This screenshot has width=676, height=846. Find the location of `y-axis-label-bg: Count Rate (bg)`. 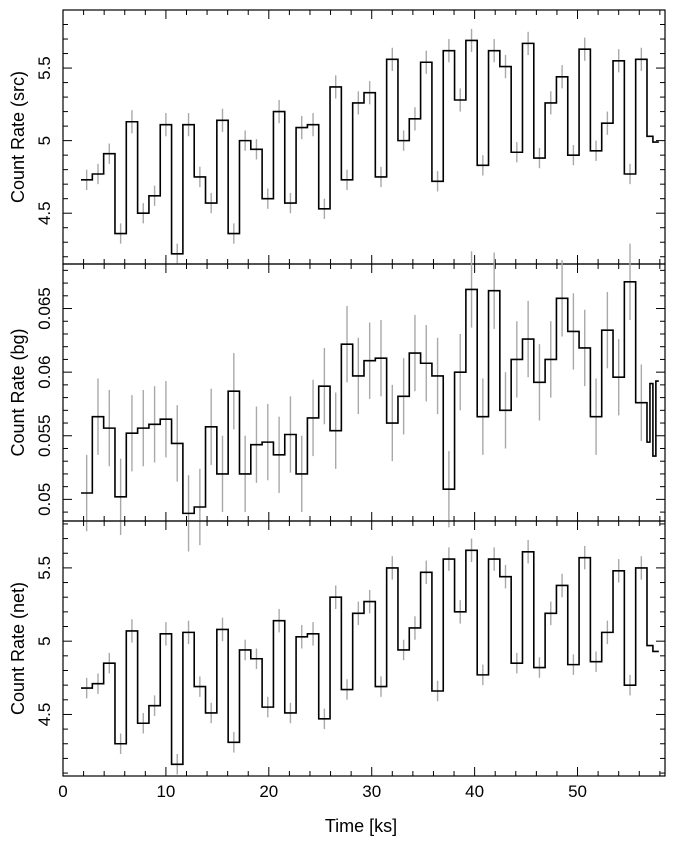

y-axis-label-bg: Count Rate (bg) is located at coordinates (18, 392).